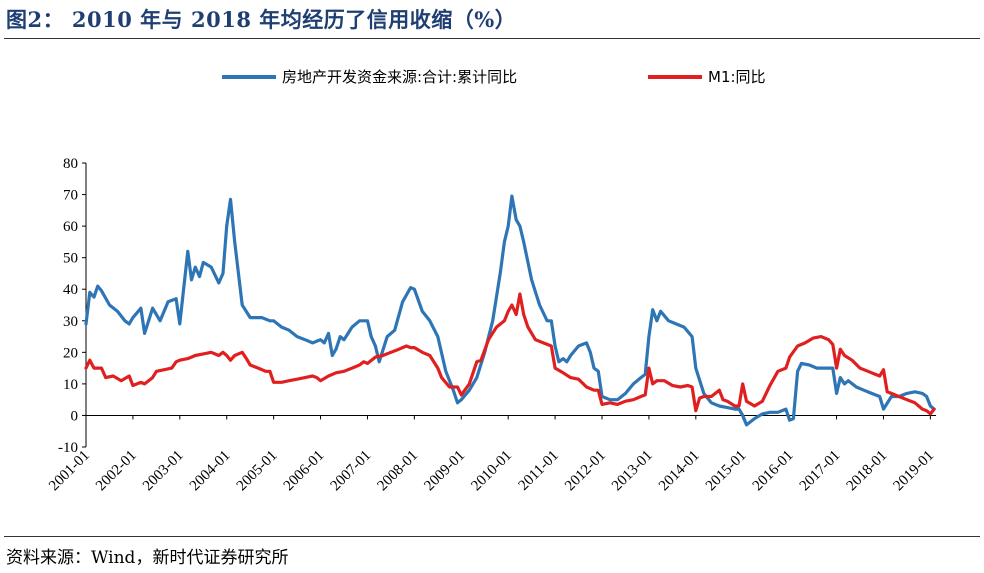 The width and height of the screenshot is (984, 573). What do you see at coordinates (70, 164) in the screenshot?
I see `y-tick-label: 80` at bounding box center [70, 164].